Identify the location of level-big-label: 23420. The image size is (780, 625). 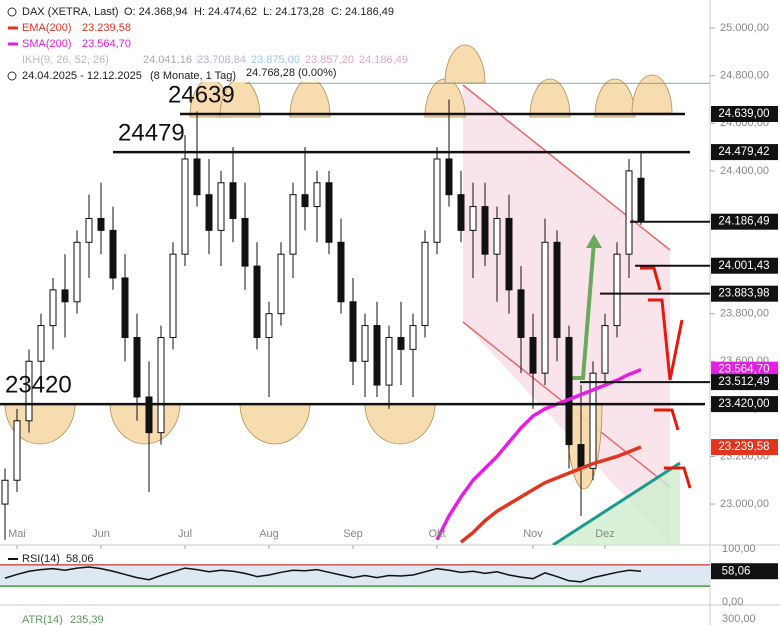
(38, 384).